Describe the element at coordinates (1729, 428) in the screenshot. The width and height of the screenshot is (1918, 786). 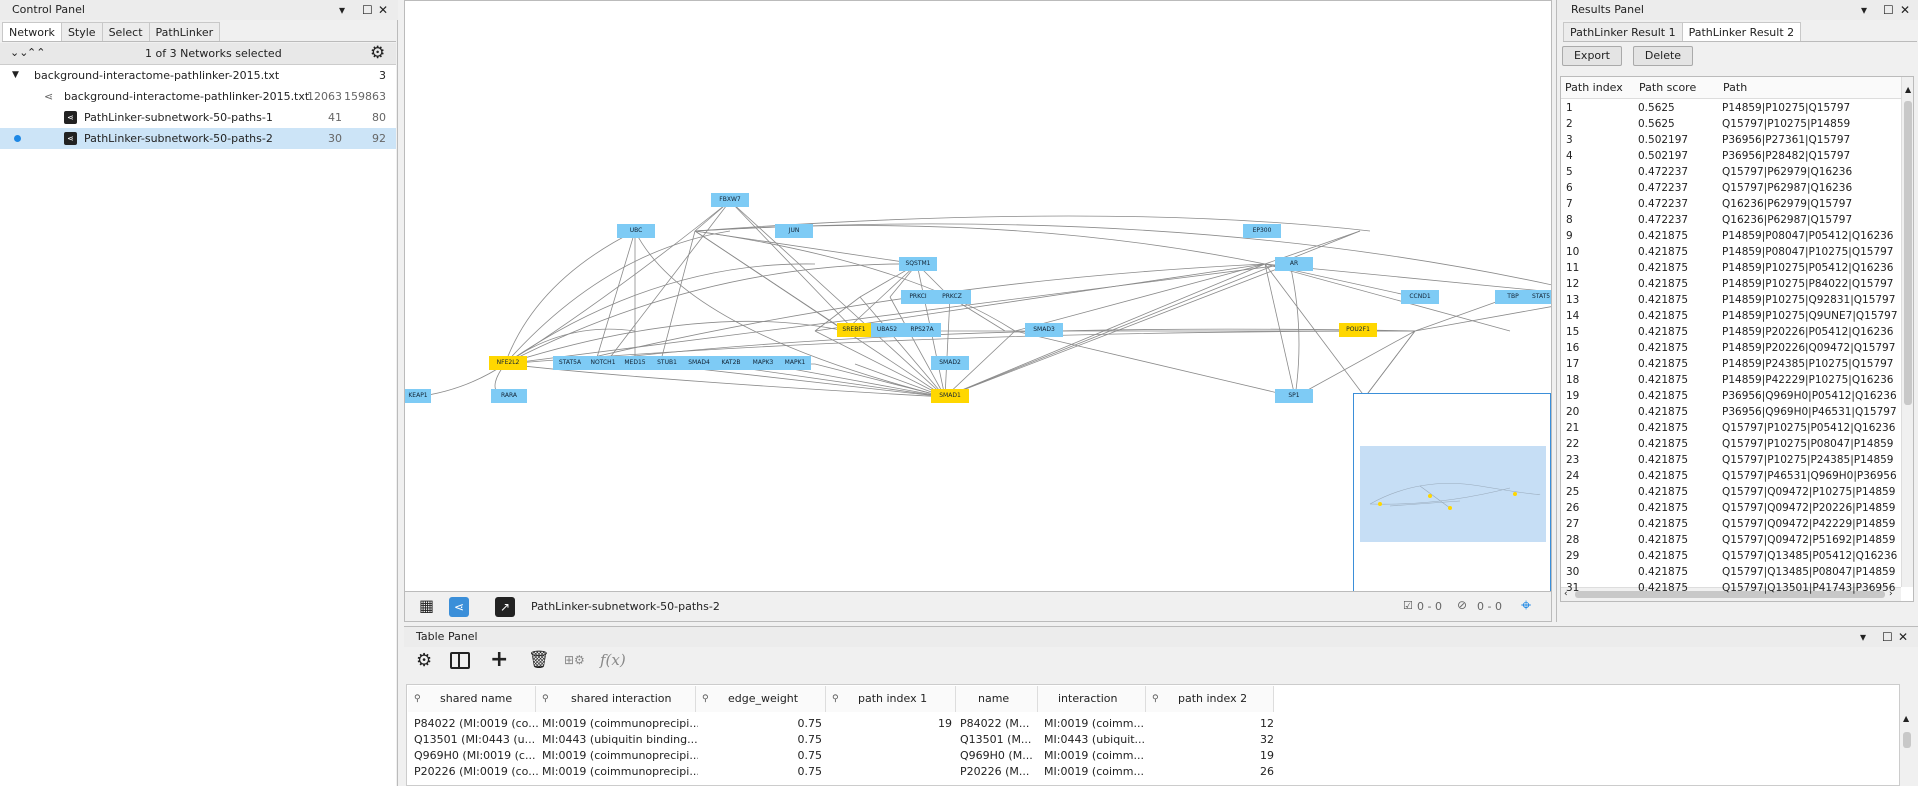
I see `results-row: 21 0.421875 Q15797|P10275|P05412|Q16236` at that location.